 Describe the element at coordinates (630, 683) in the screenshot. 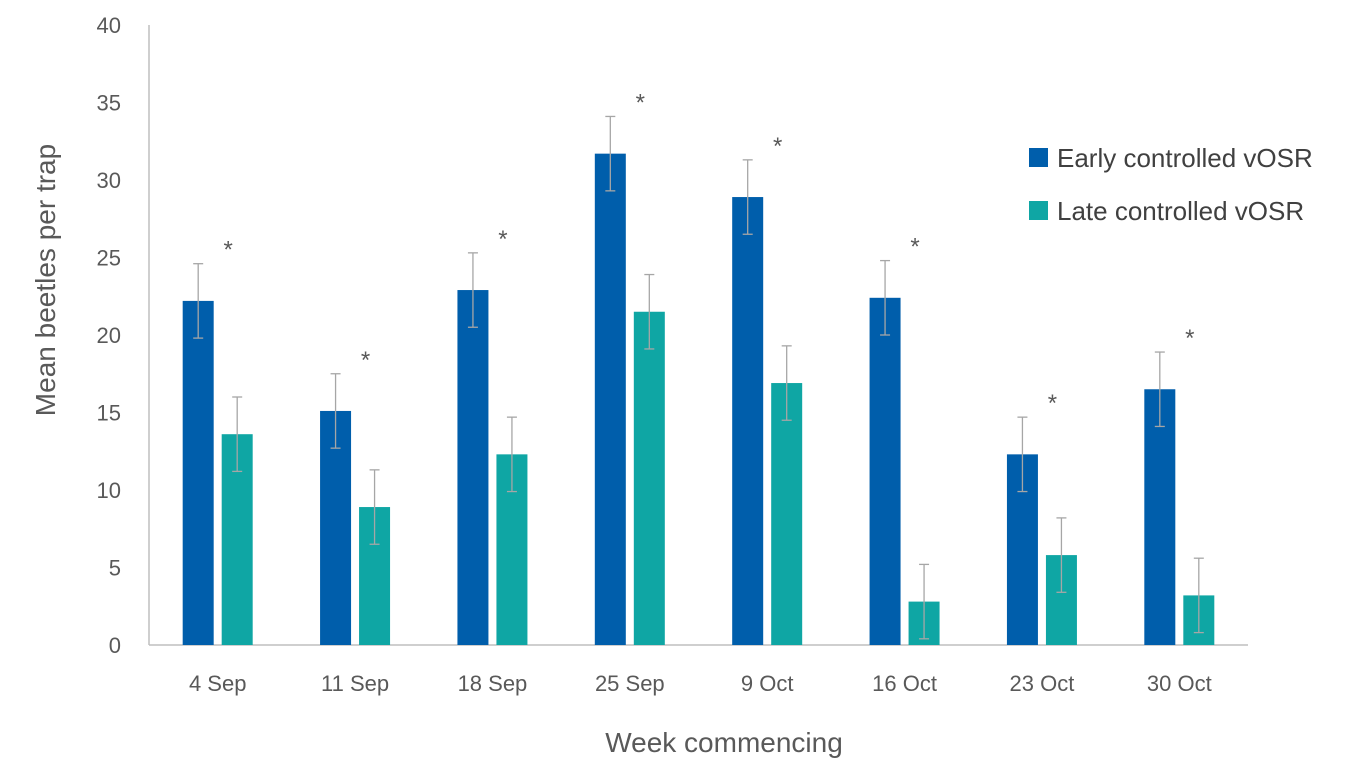

I see `x-tick-label: 25 Sep` at that location.